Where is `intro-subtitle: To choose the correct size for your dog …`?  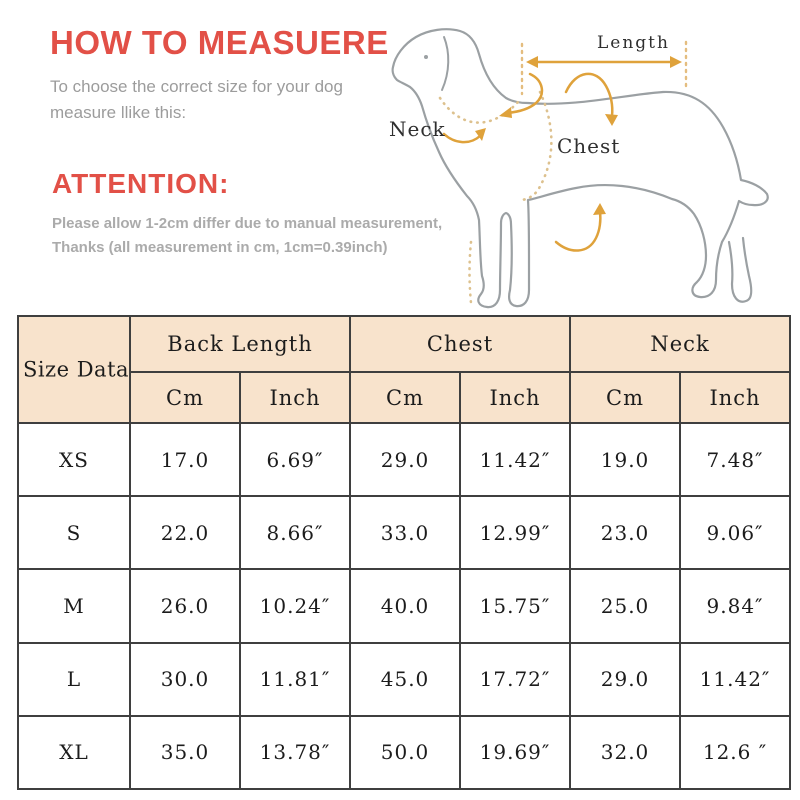
intro-subtitle: To choose the correct size for your dog … is located at coordinates (196, 99).